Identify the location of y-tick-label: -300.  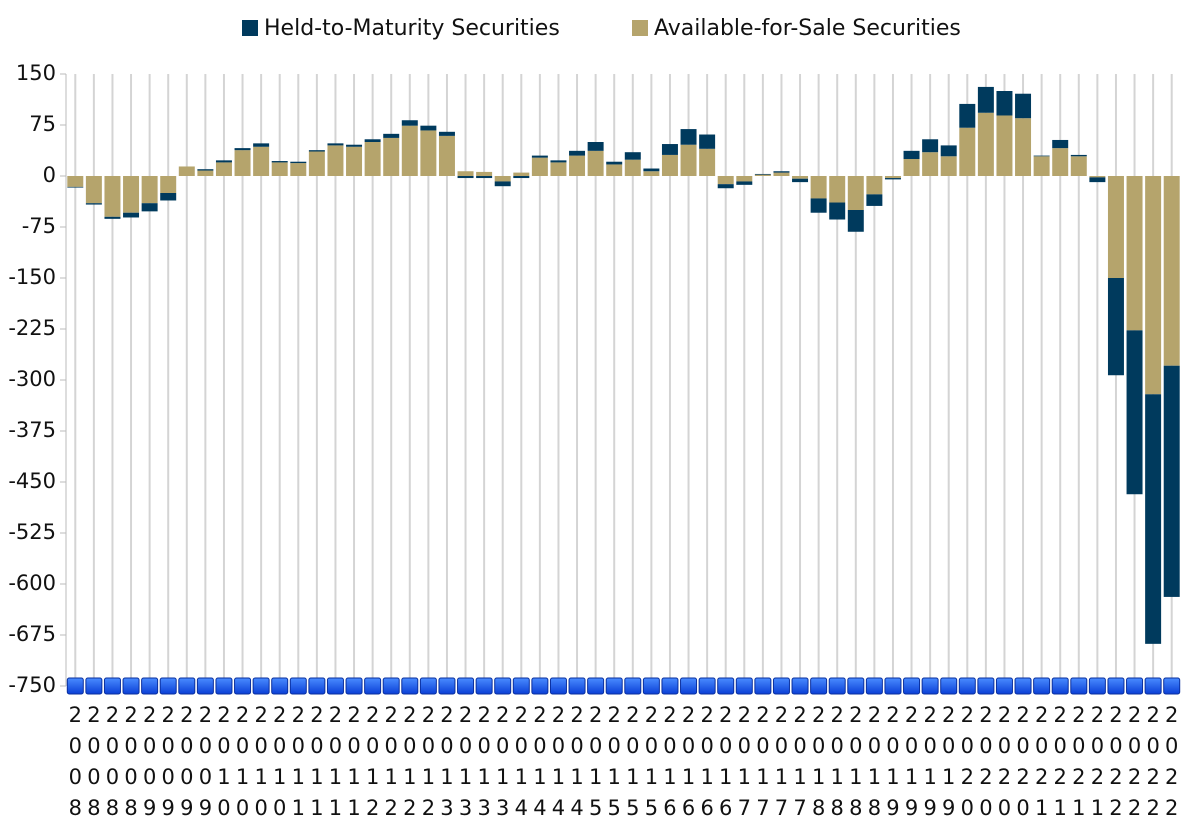
(32, 379).